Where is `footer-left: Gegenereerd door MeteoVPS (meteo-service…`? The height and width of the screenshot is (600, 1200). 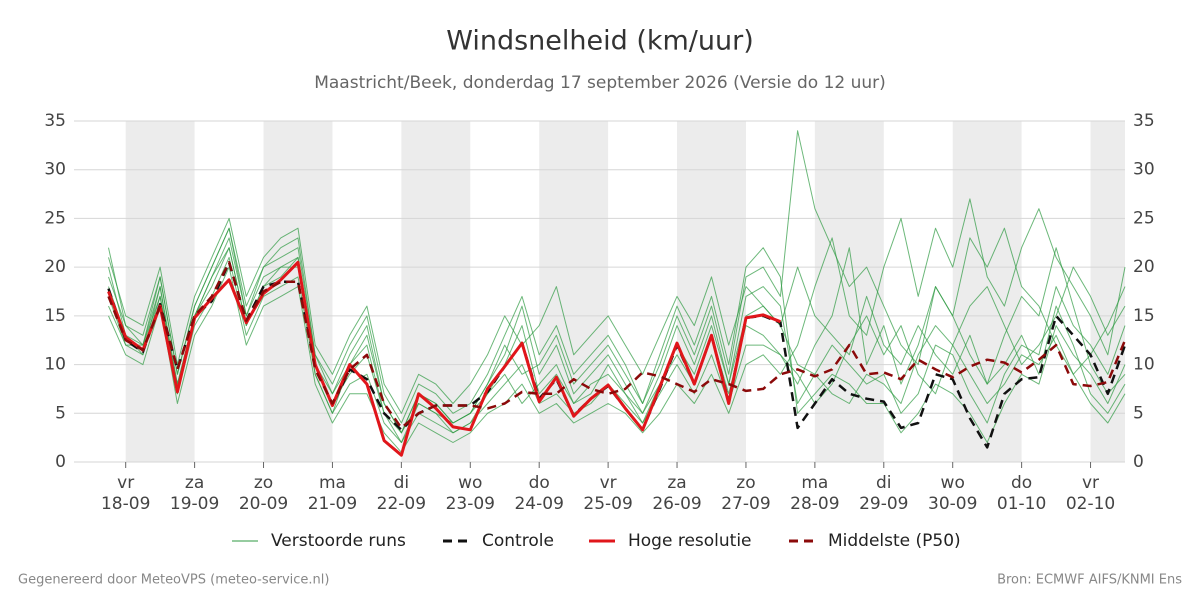 footer-left: Gegenereerd door MeteoVPS (meteo-service… is located at coordinates (173, 580).